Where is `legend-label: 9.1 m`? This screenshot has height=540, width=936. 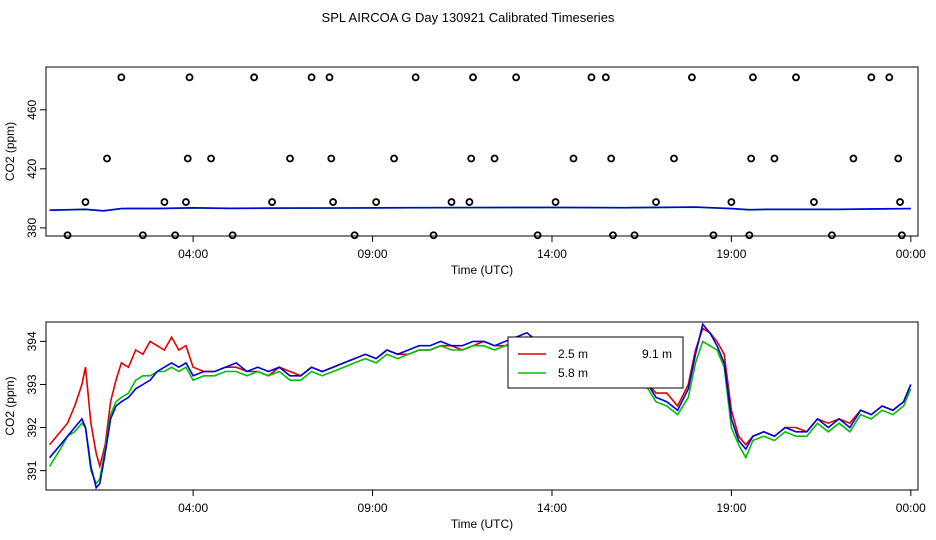
legend-label: 9.1 m is located at coordinates (657, 354).